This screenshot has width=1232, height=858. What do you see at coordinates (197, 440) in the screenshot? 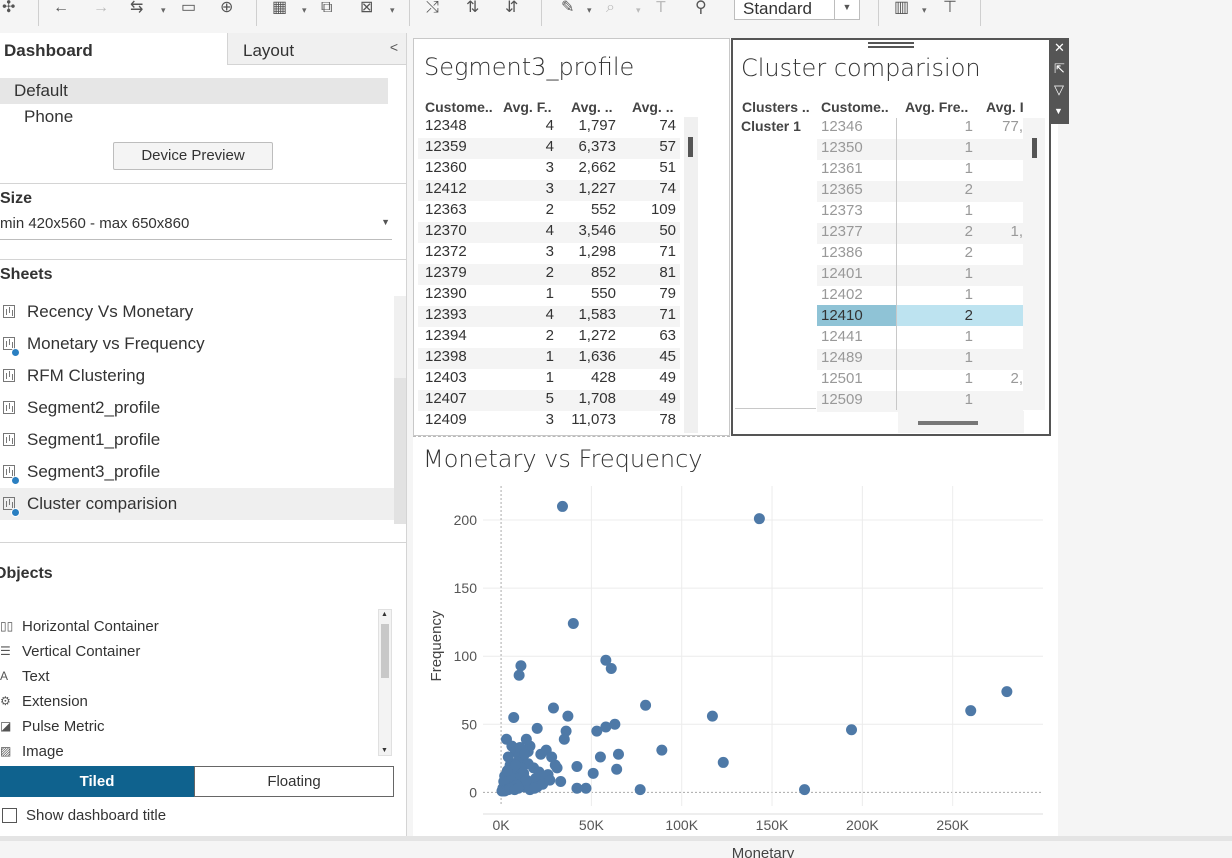
I see `sheet-item: Segment1_profile` at bounding box center [197, 440].